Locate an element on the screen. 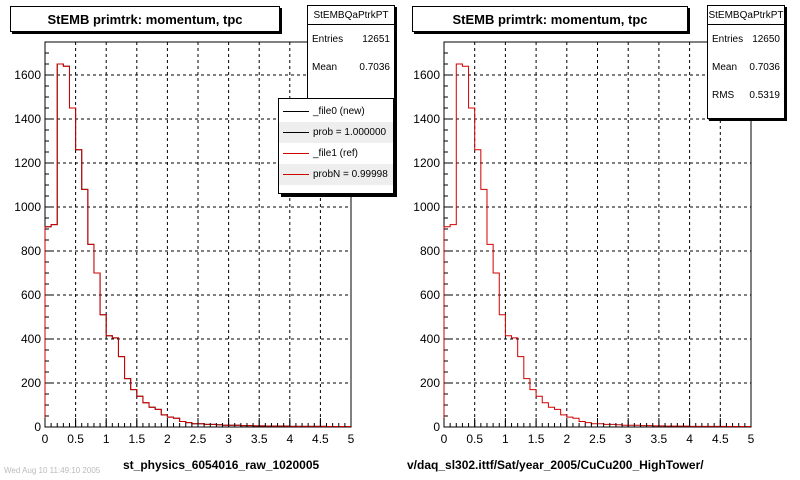  right-y-tick-label: 1200 is located at coordinates (426, 163).